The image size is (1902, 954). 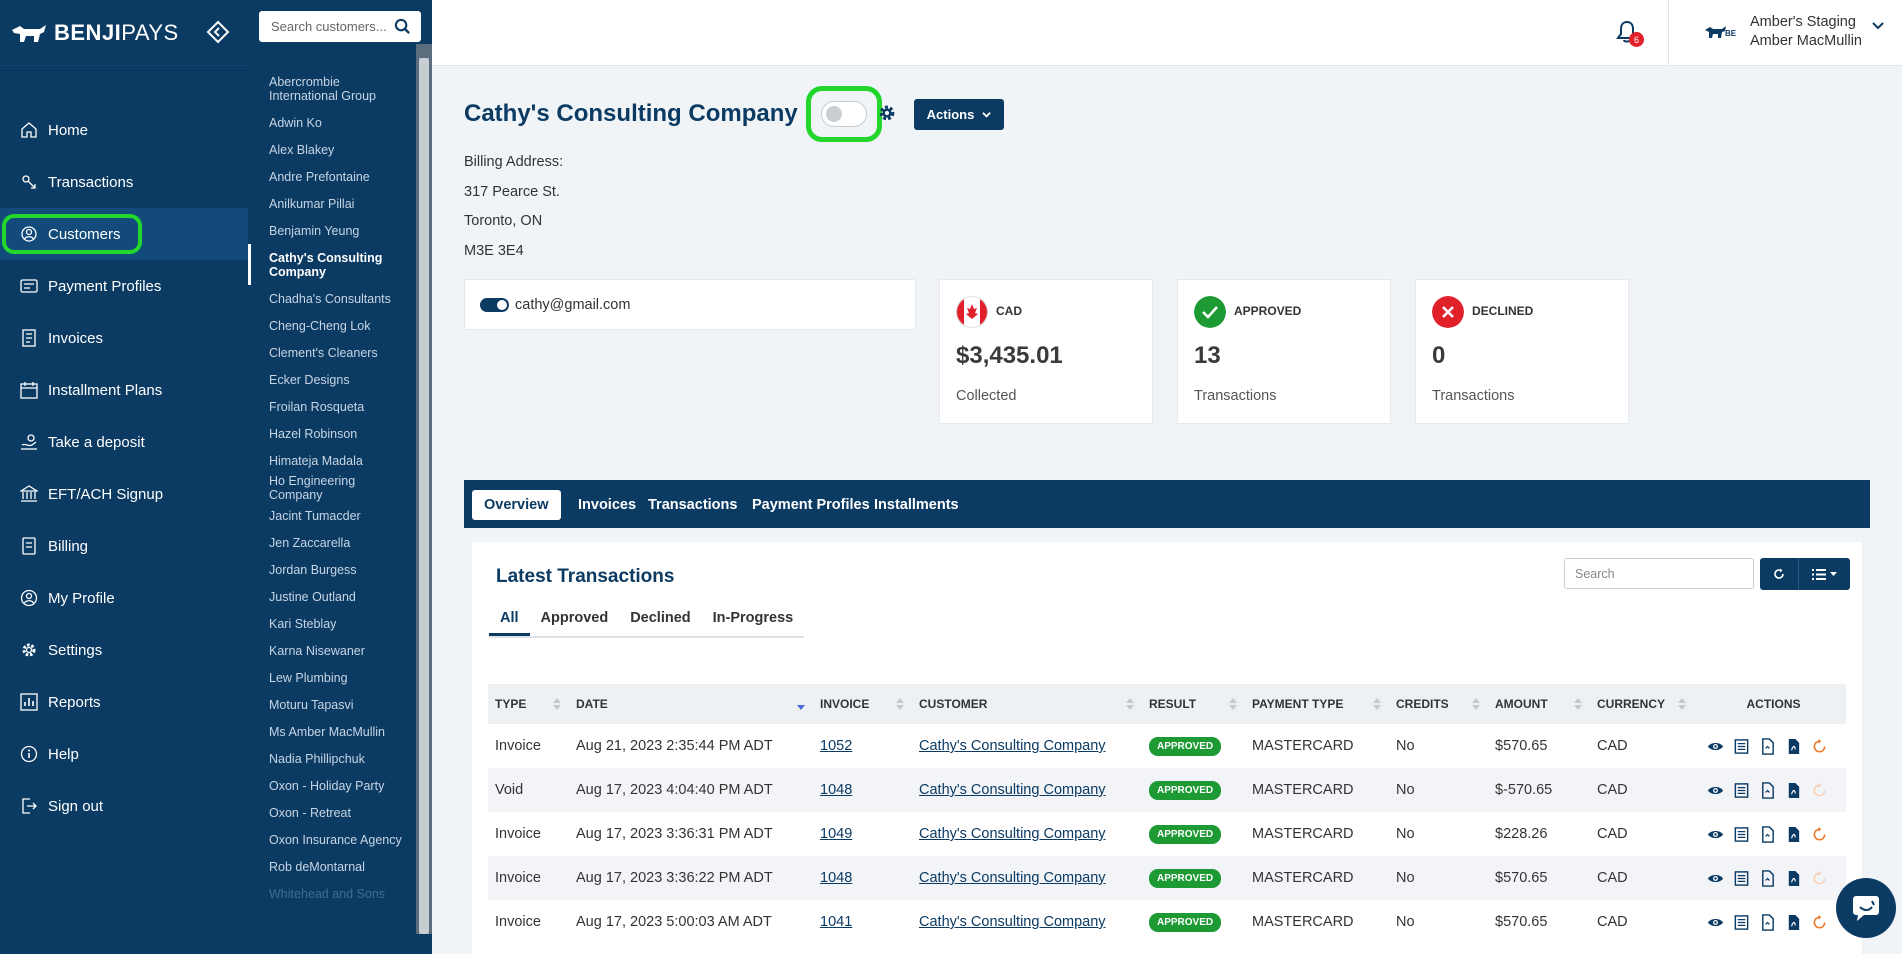 What do you see at coordinates (313, 569) in the screenshot?
I see `customer-list-item: Jordan Burgess` at bounding box center [313, 569].